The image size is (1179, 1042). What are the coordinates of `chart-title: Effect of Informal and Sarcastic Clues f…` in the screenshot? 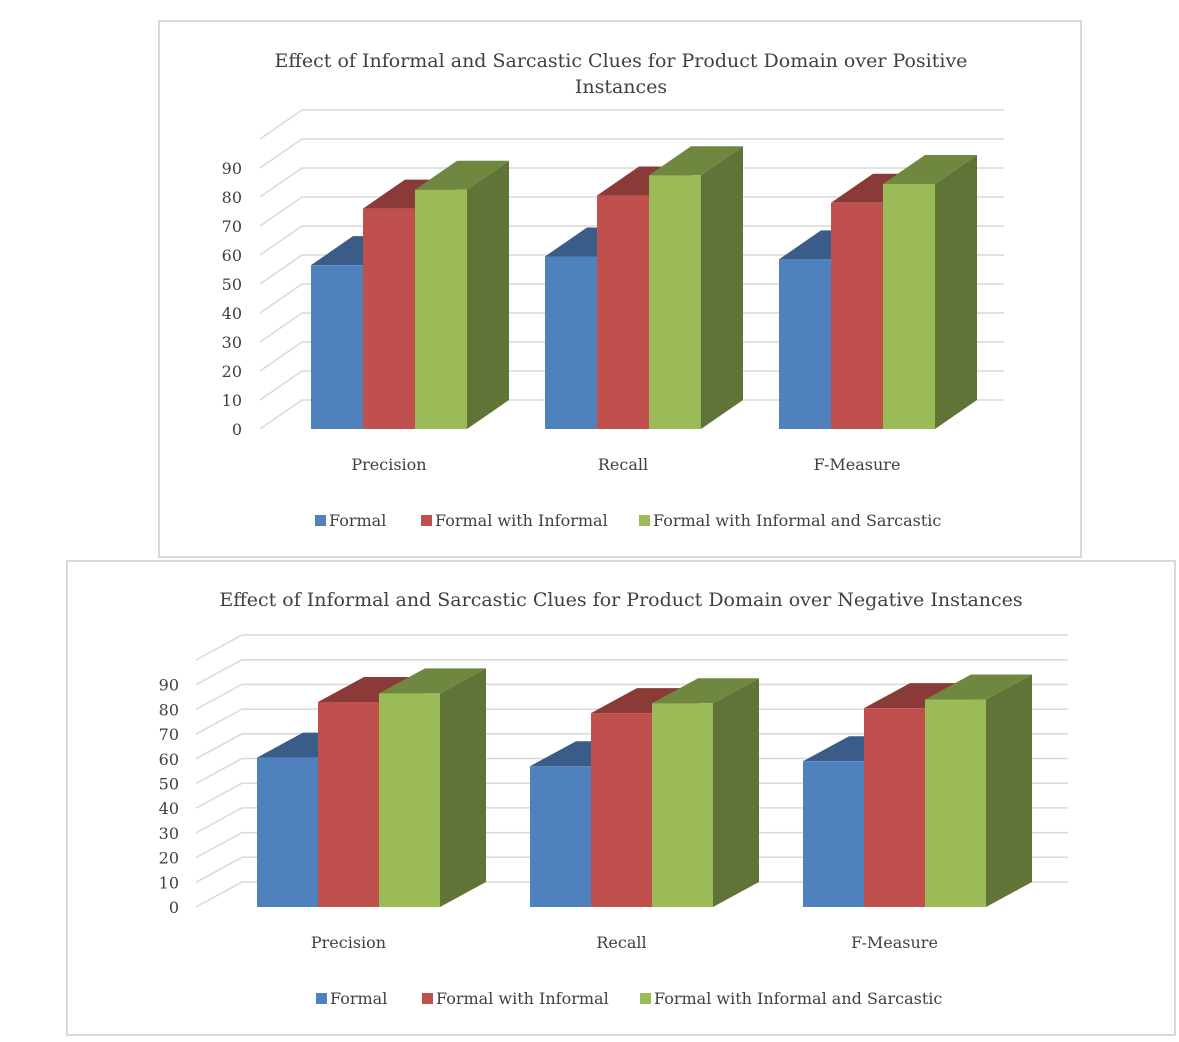 It's located at (621, 61).